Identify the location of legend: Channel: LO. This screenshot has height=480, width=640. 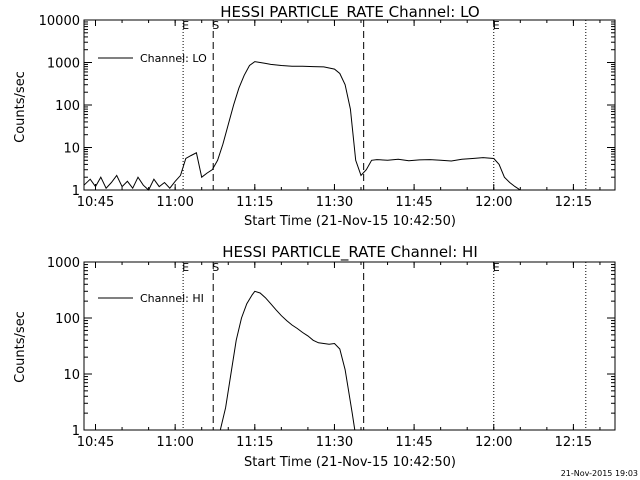
(152, 58).